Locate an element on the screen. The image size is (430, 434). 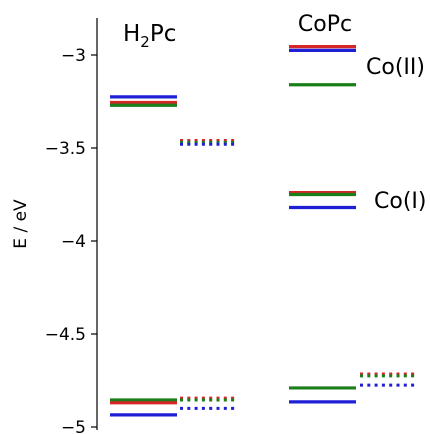
y-ticks: −3 −3.5 −4 −4.5 −5 is located at coordinates (71, 240).